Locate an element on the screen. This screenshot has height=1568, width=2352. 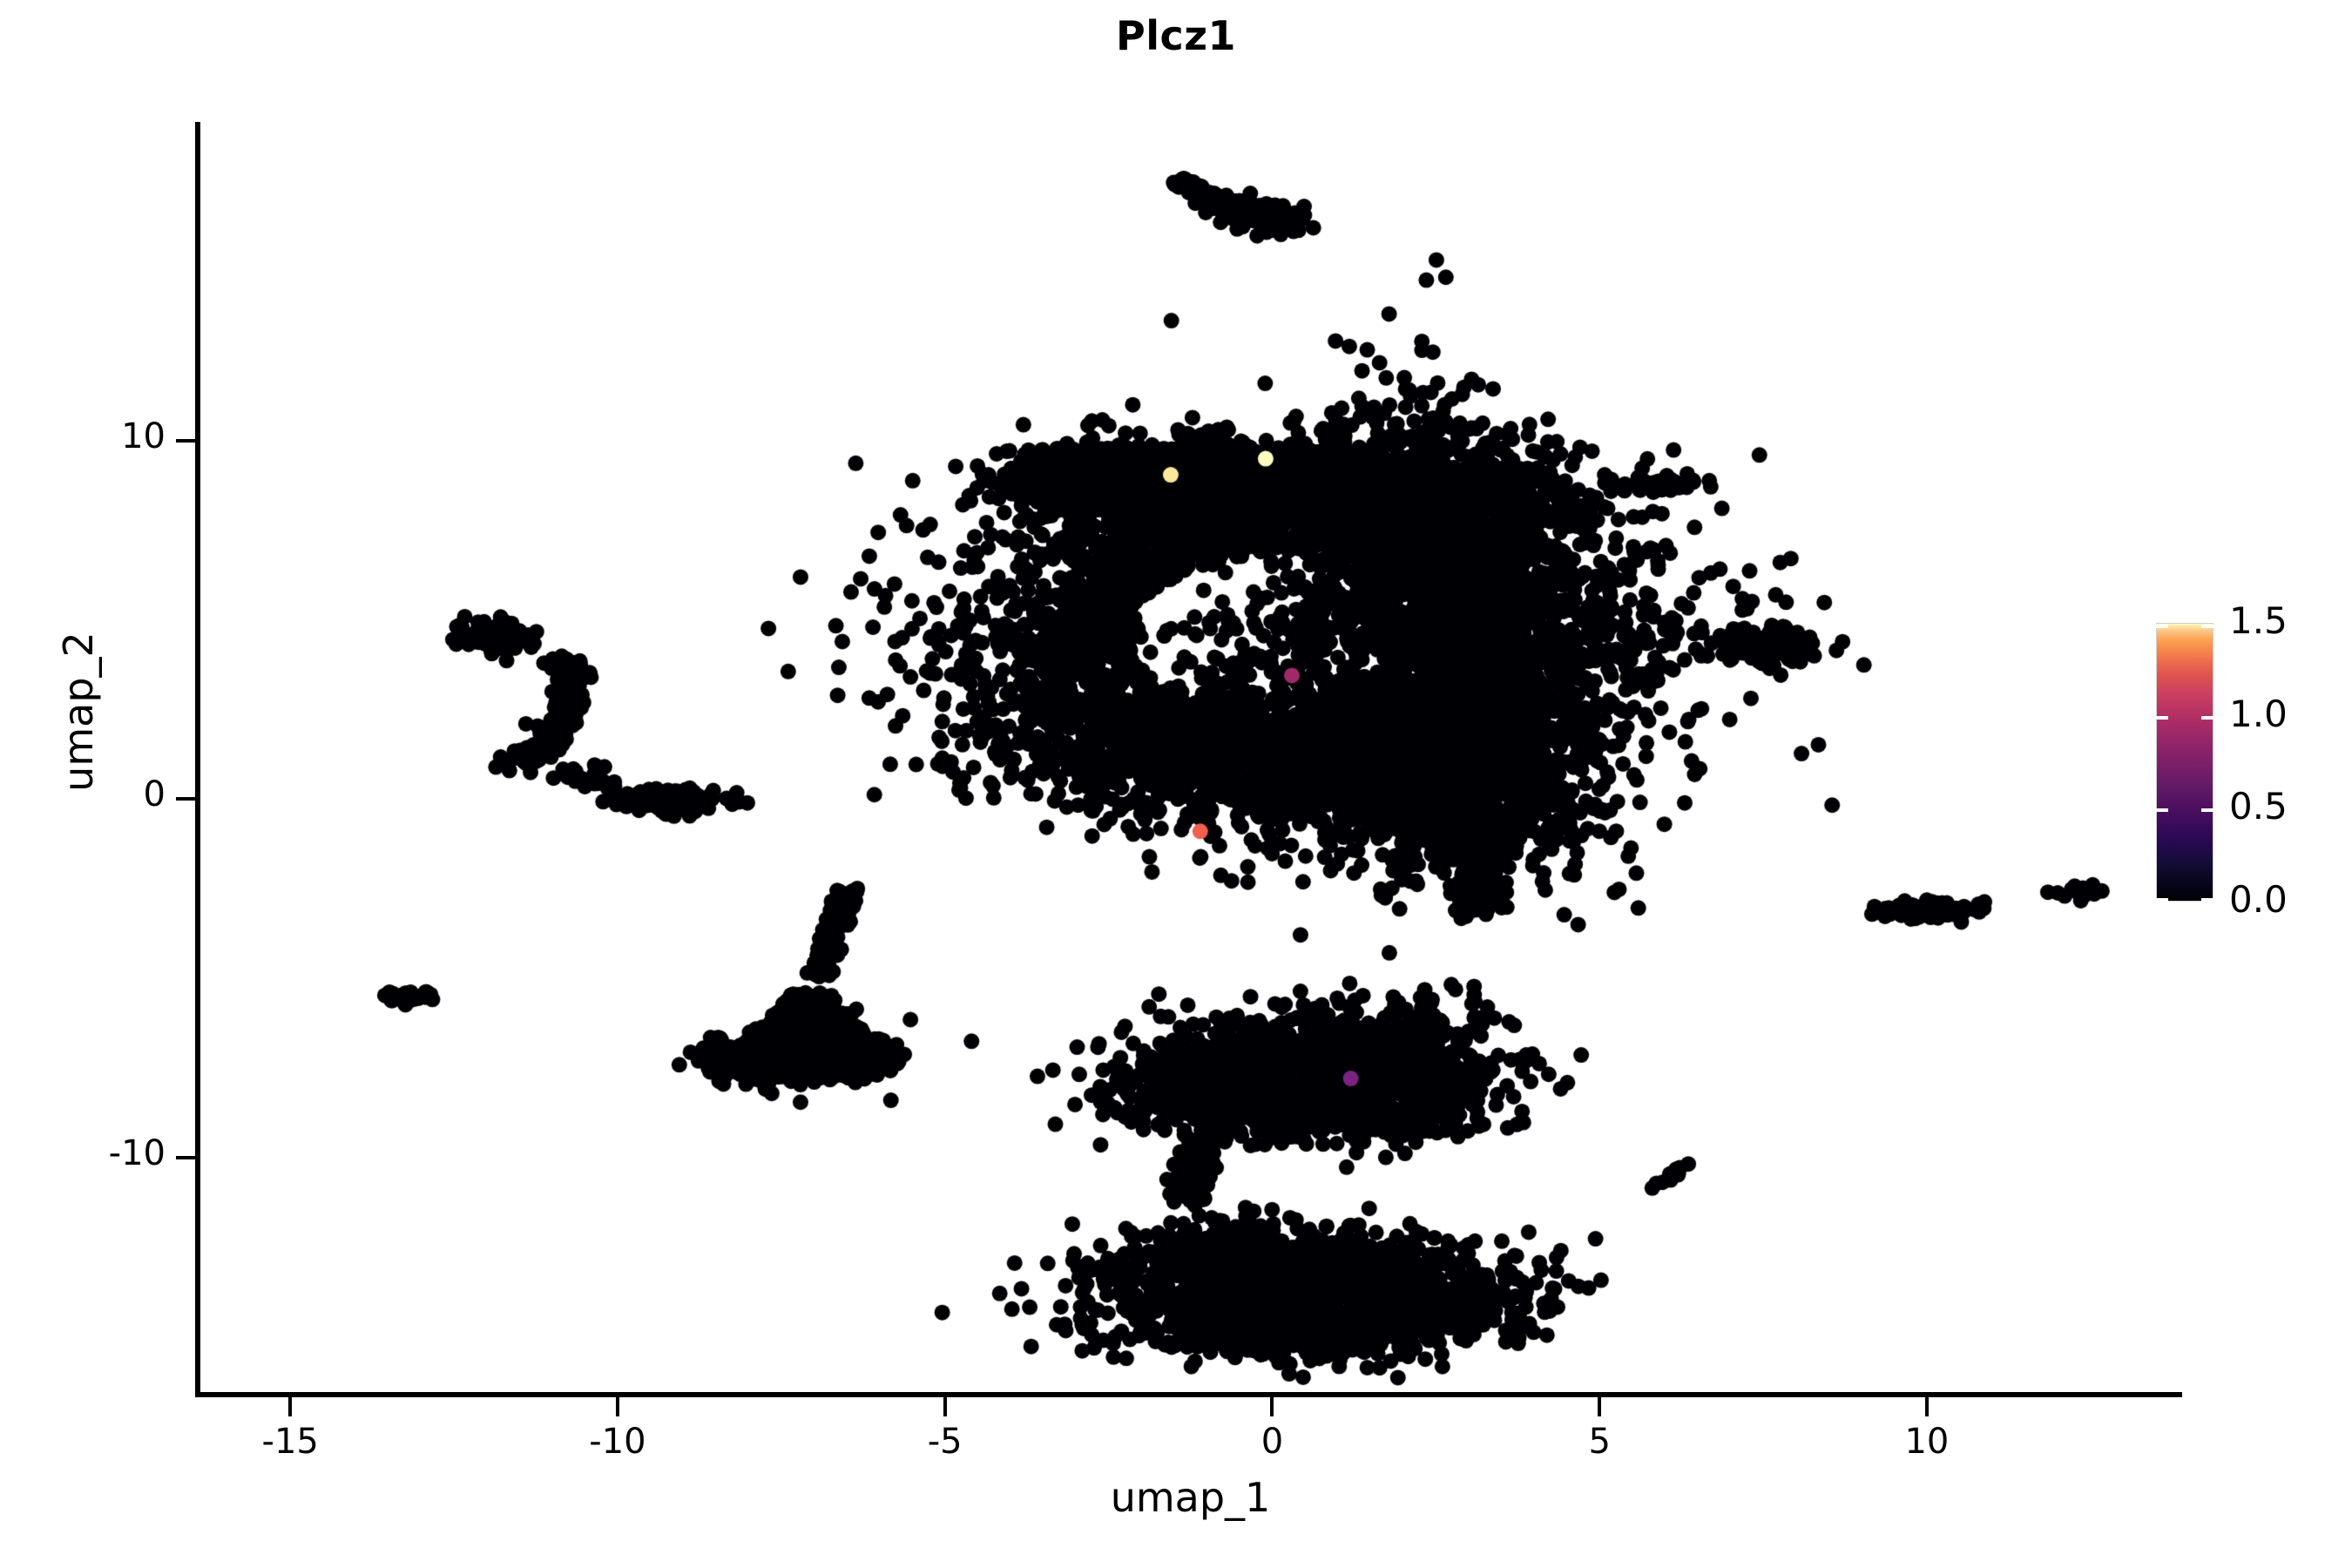
x-tick-label: -15 is located at coordinates (290, 1442).